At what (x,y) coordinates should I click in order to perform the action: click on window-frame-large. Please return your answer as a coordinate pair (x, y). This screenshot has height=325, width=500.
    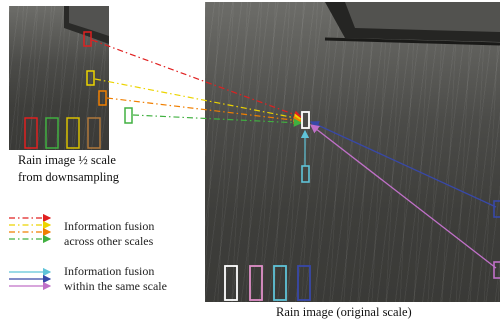
    Looking at the image, I should click on (412, 22).